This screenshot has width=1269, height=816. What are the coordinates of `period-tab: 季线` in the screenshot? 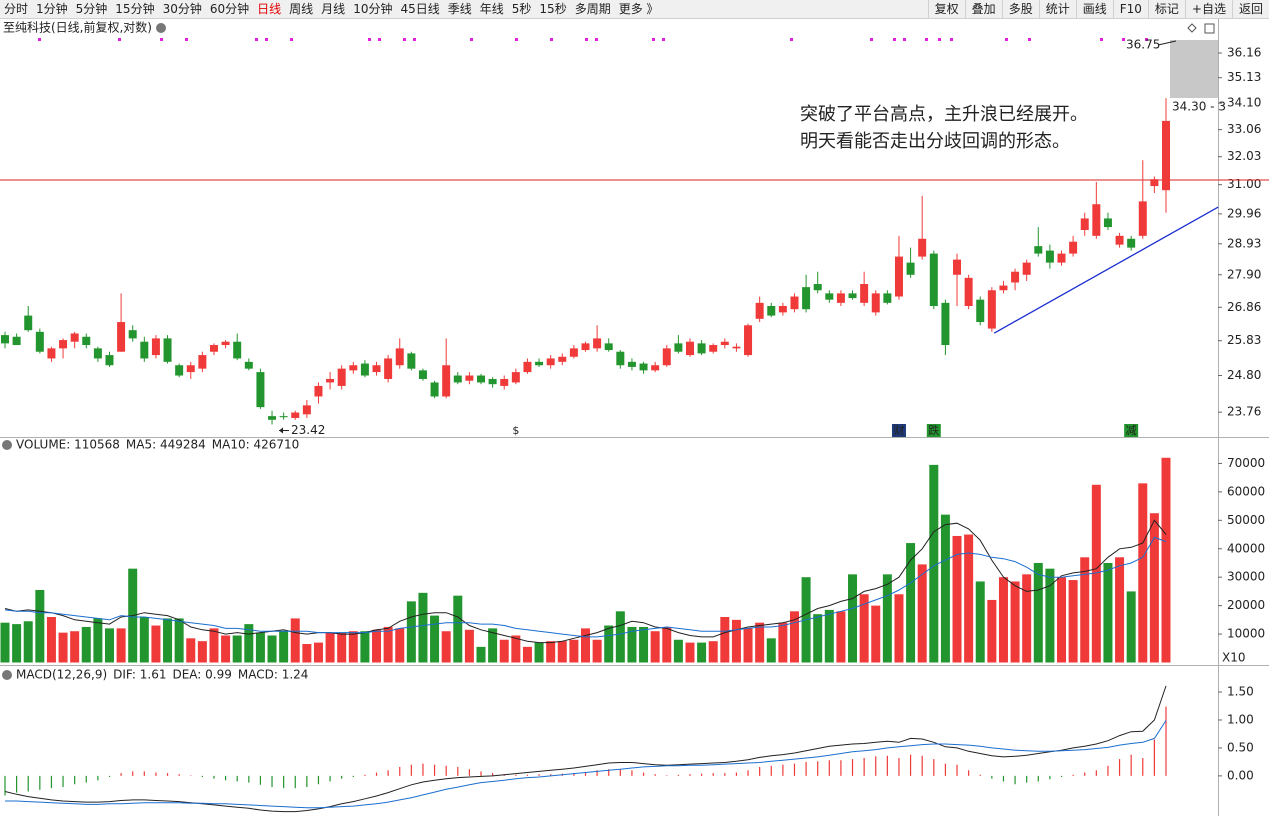 It's located at (459, 9).